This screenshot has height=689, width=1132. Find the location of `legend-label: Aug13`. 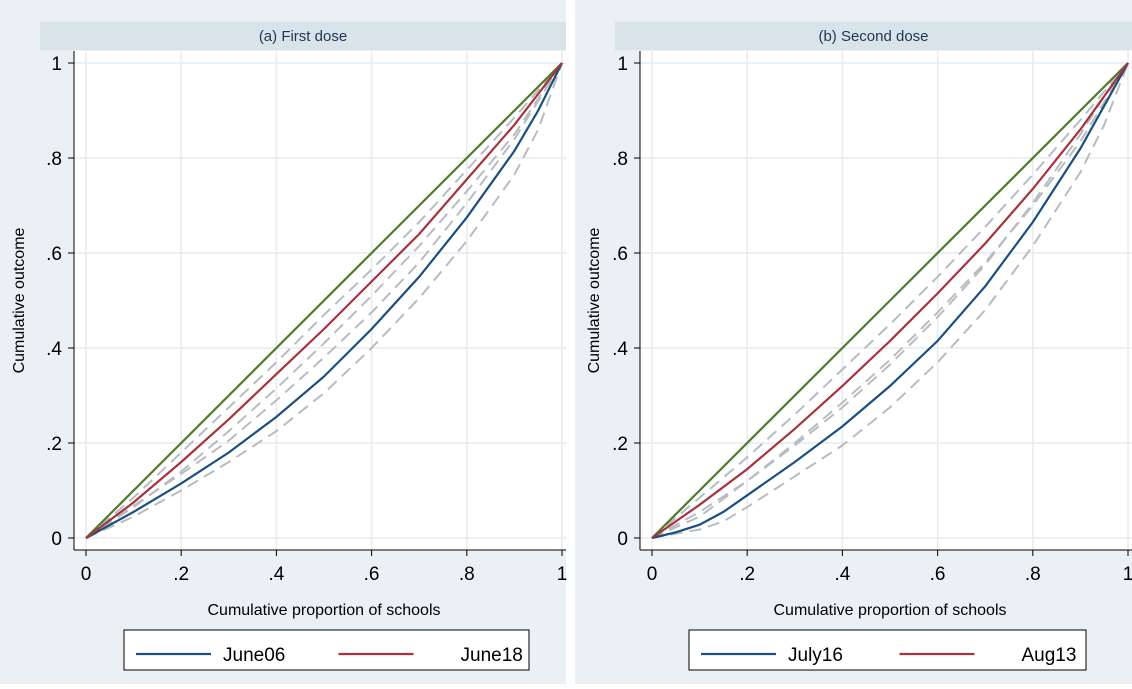

legend-label: Aug13 is located at coordinates (1049, 655).